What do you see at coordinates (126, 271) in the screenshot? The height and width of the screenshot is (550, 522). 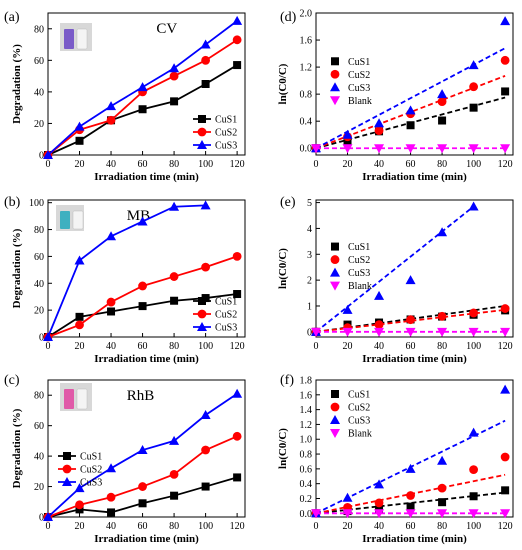 I see `series-line` at bounding box center [126, 271].